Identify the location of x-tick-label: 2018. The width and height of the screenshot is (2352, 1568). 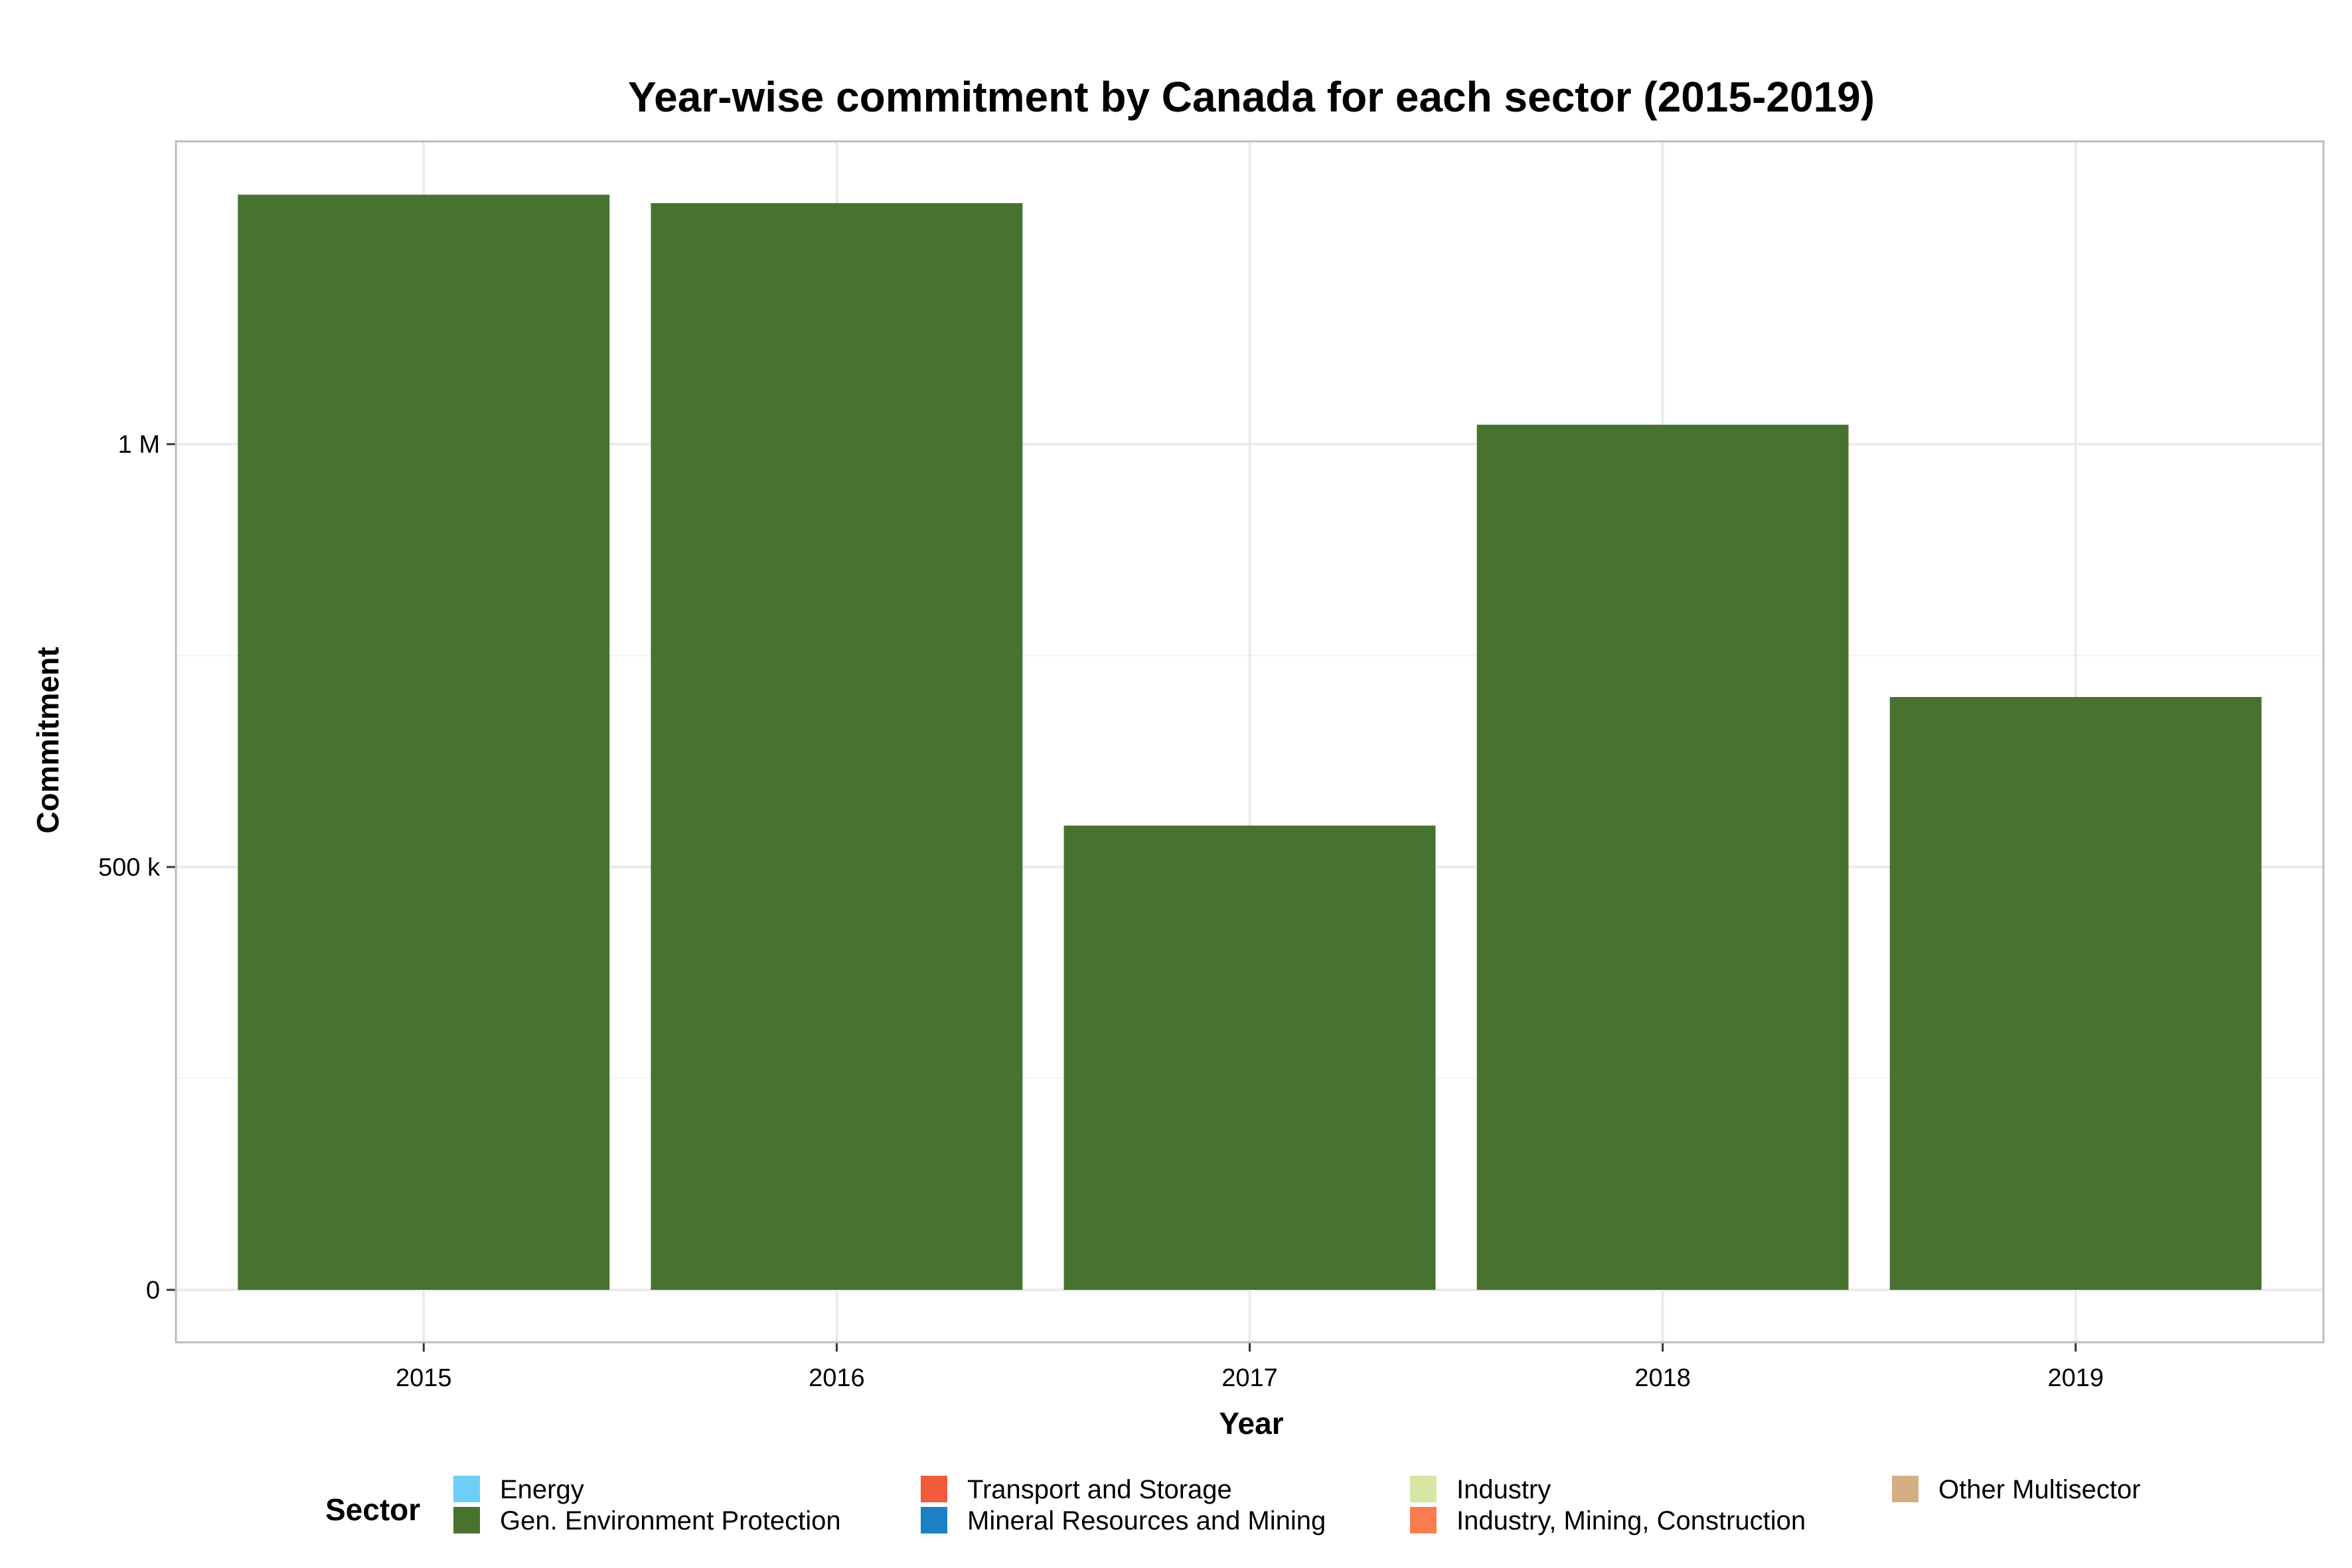
(1663, 1378).